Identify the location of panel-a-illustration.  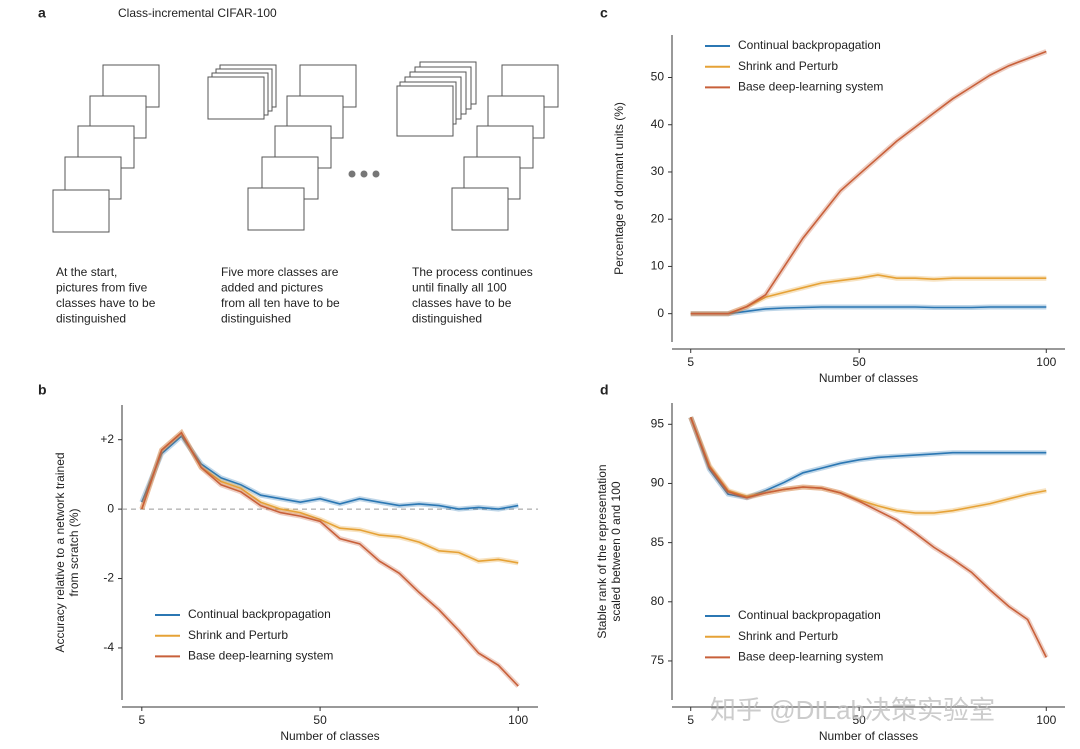
(305, 147).